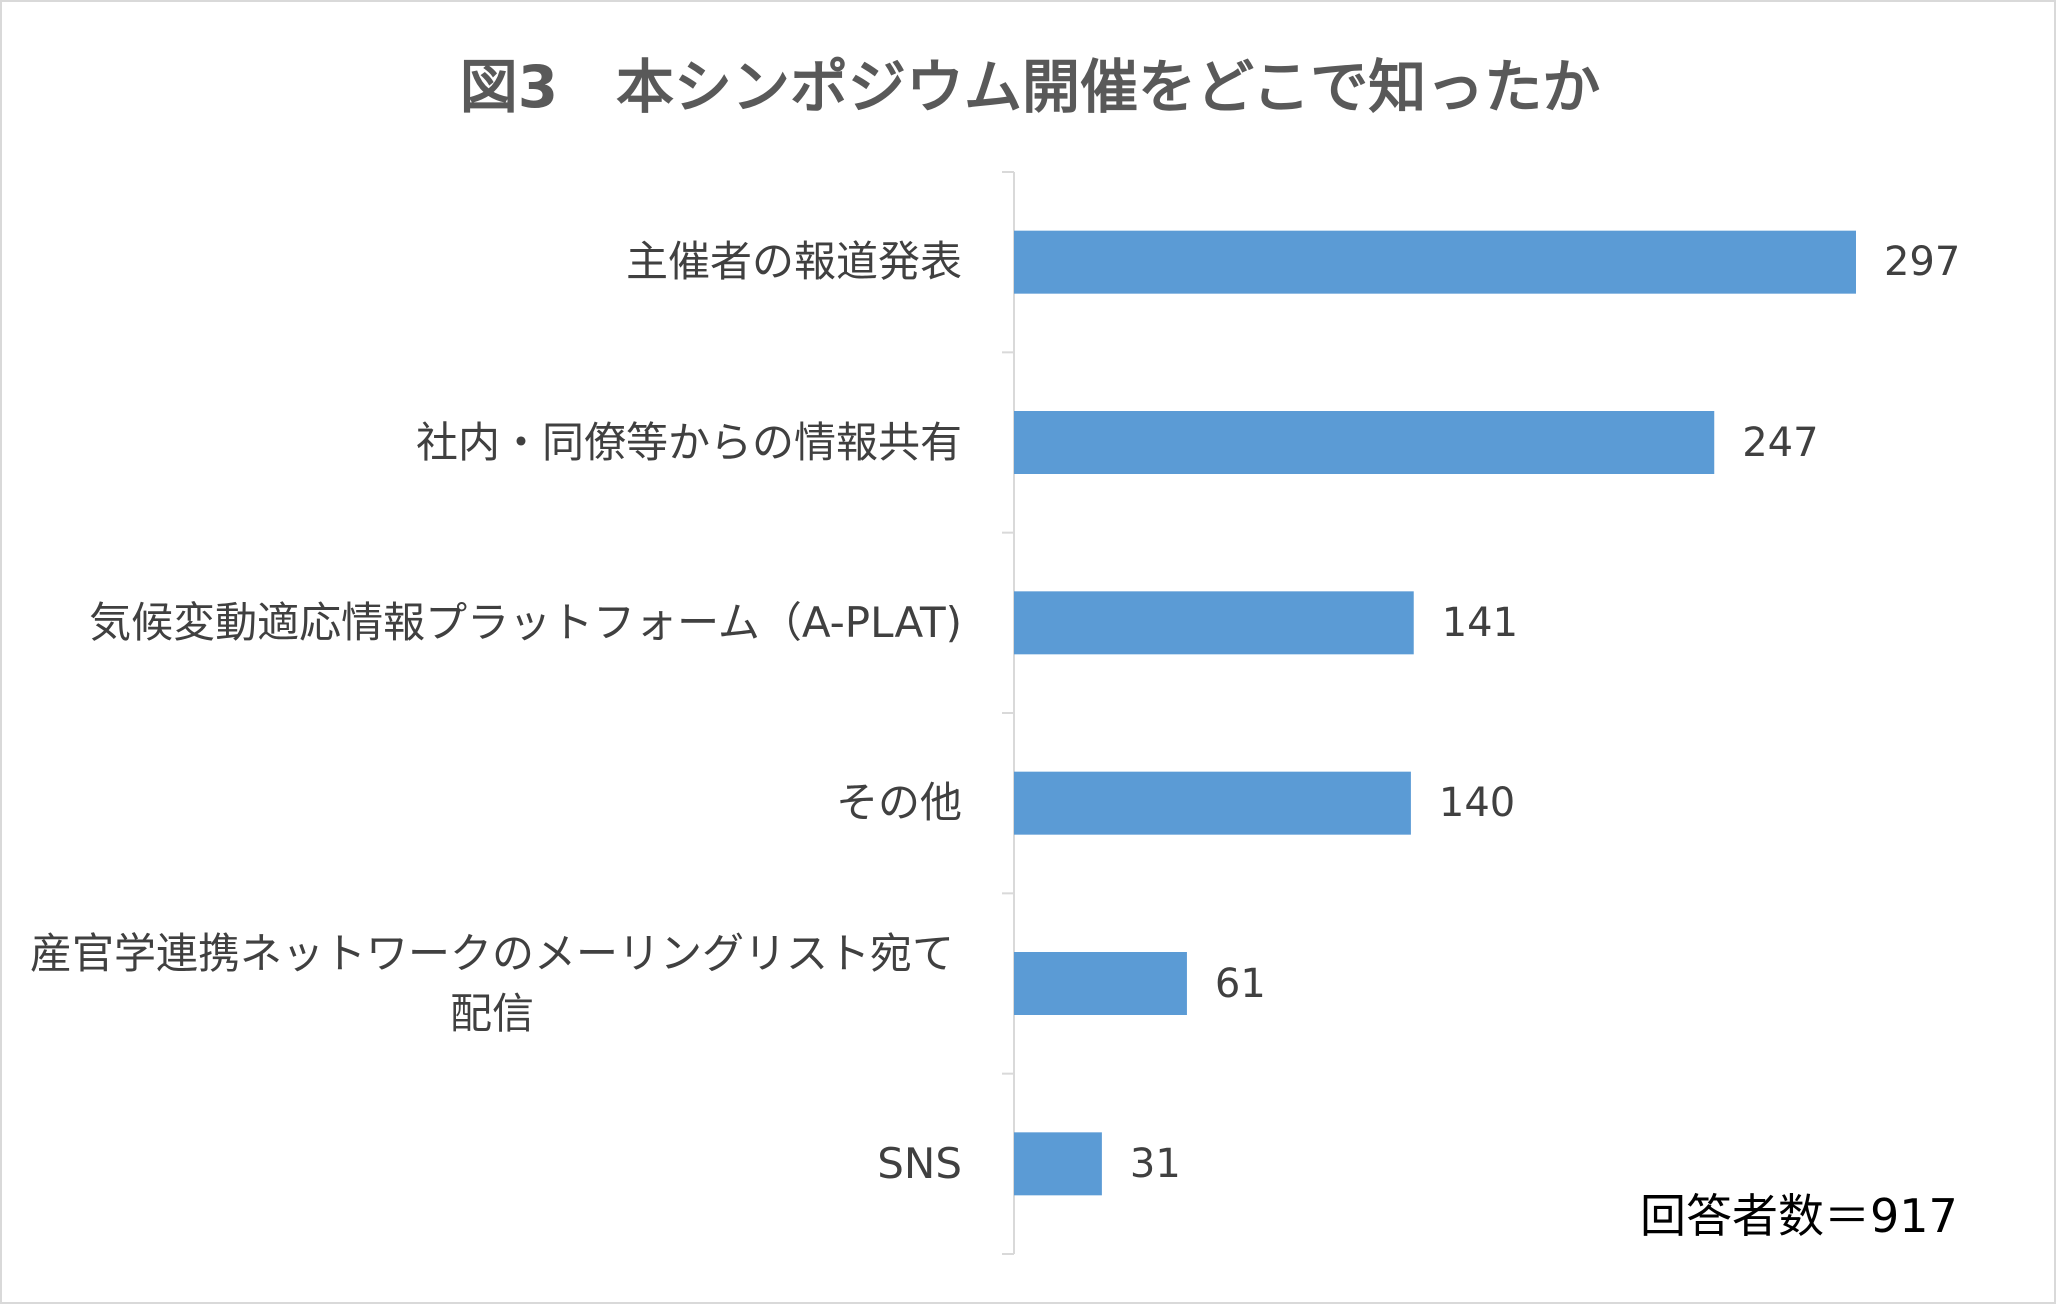  I want to click on category-label: 社内・同僚等からの情報共有, so click(492, 443).